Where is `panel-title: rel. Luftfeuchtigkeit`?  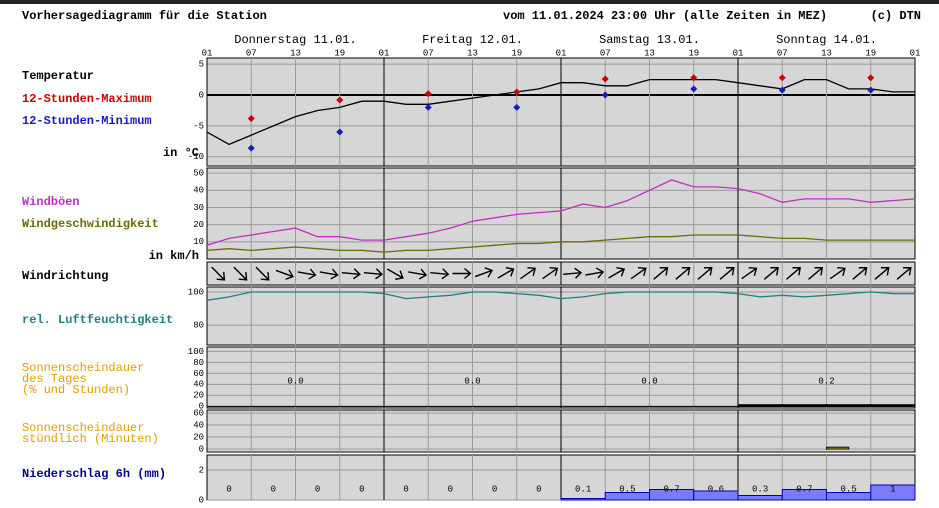 panel-title: rel. Luftfeuchtigkeit is located at coordinates (97, 320).